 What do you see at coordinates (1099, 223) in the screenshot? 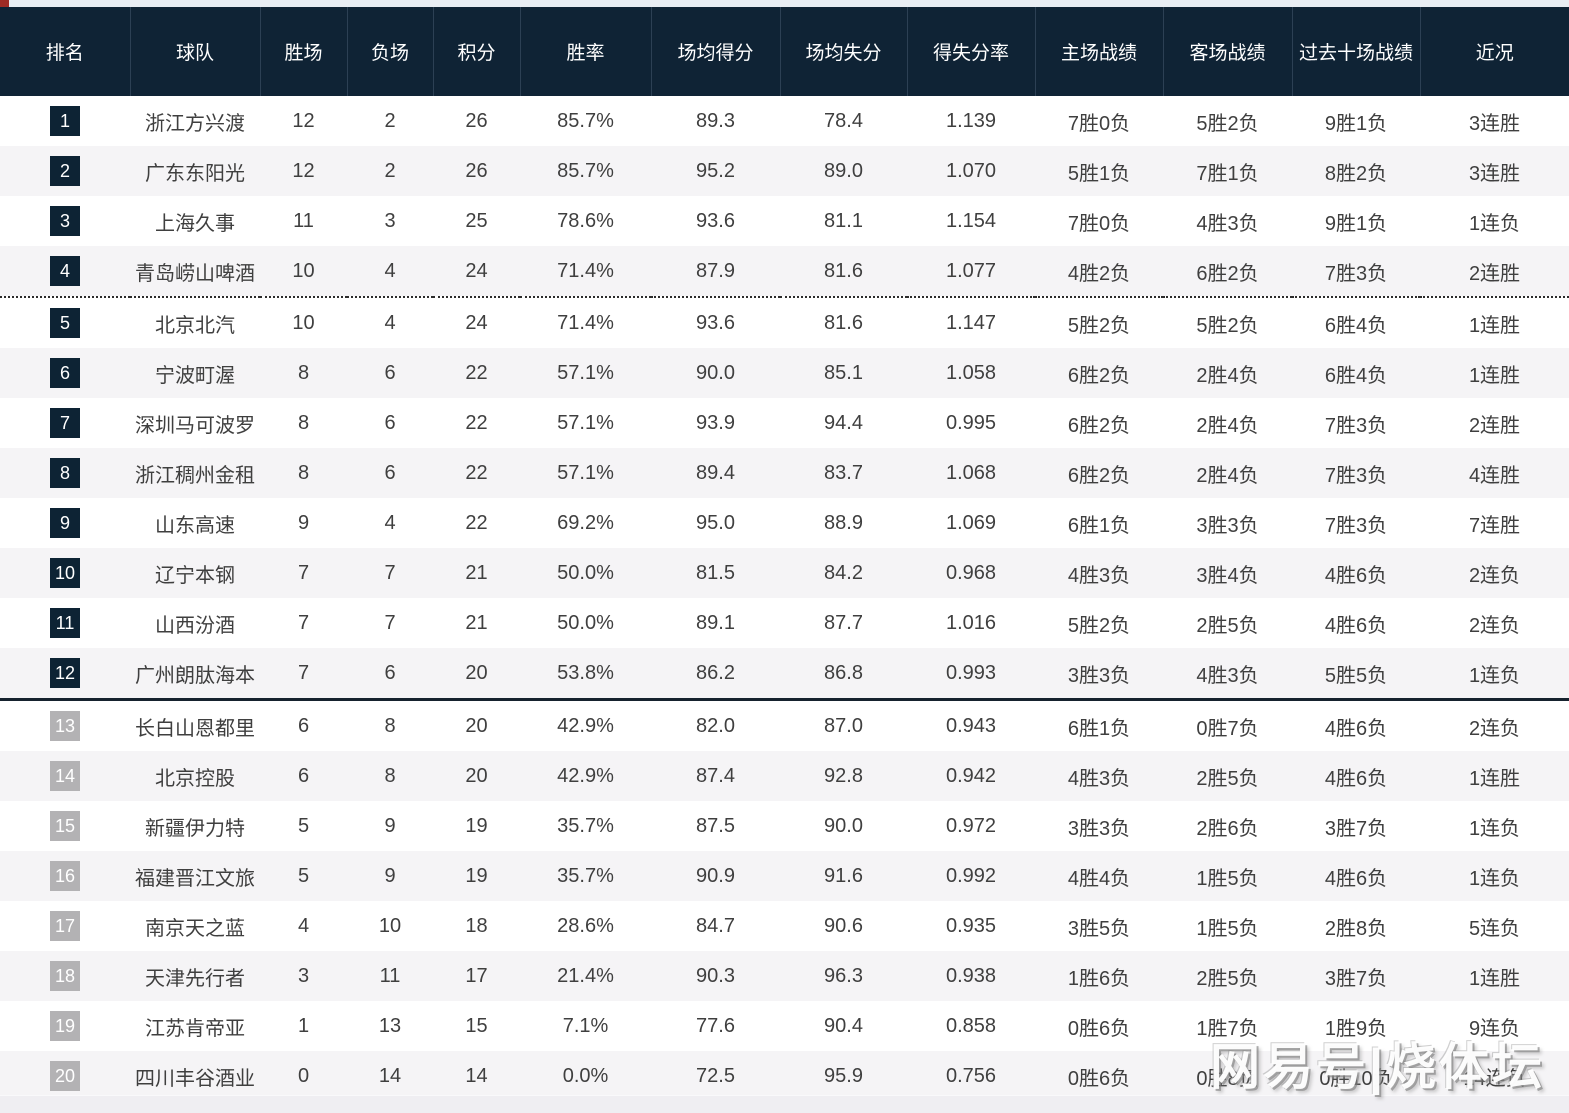
I see `home-record-cell: 7胜0负` at bounding box center [1099, 223].